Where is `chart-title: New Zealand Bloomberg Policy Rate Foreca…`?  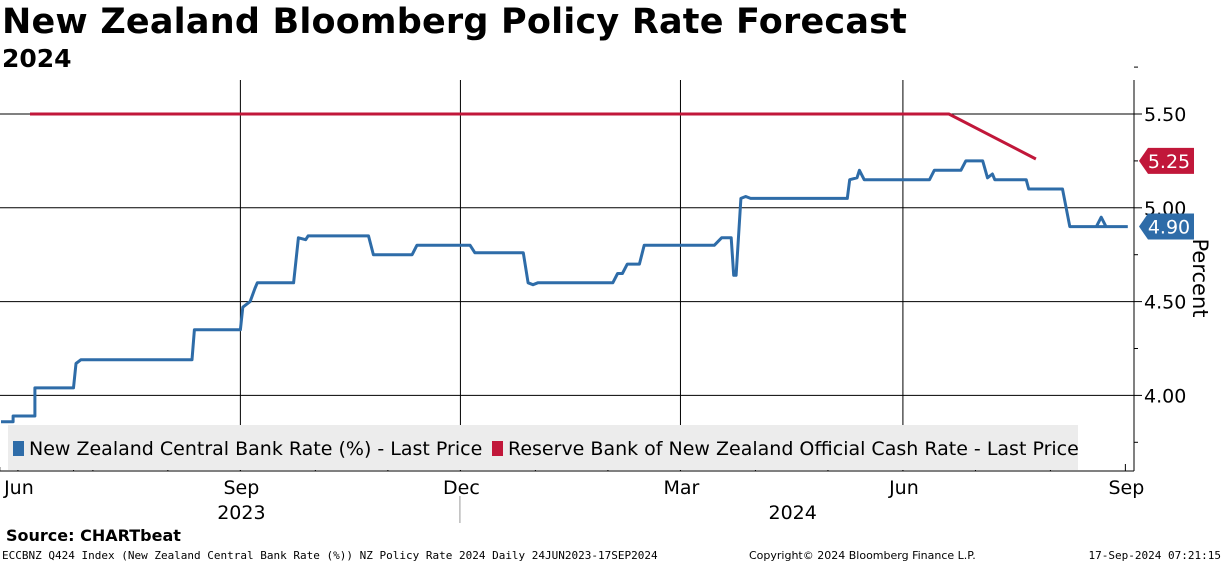 chart-title: New Zealand Bloomberg Policy Rate Foreca… is located at coordinates (455, 22).